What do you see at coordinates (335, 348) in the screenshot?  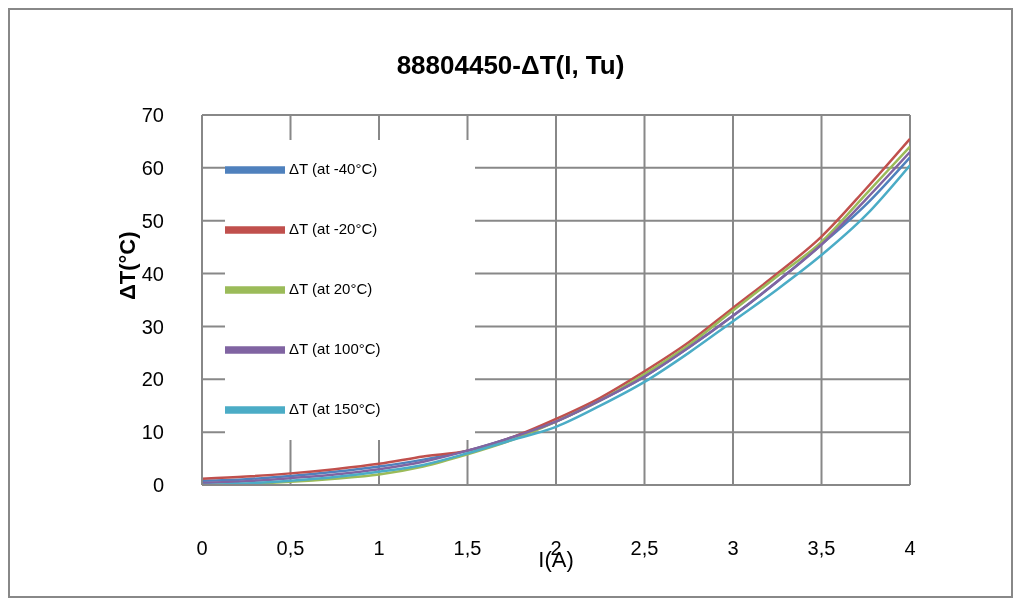 I see `legend-label: ΔT (at 100°C)` at bounding box center [335, 348].